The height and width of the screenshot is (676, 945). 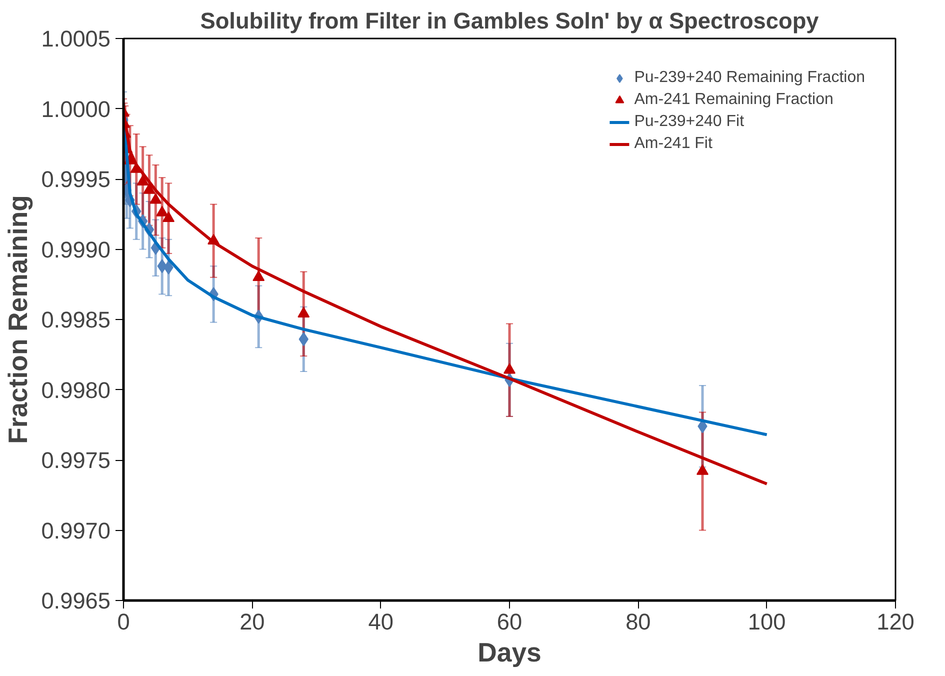 I want to click on legend-label: Pu-239+240 Fit, so click(x=689, y=122).